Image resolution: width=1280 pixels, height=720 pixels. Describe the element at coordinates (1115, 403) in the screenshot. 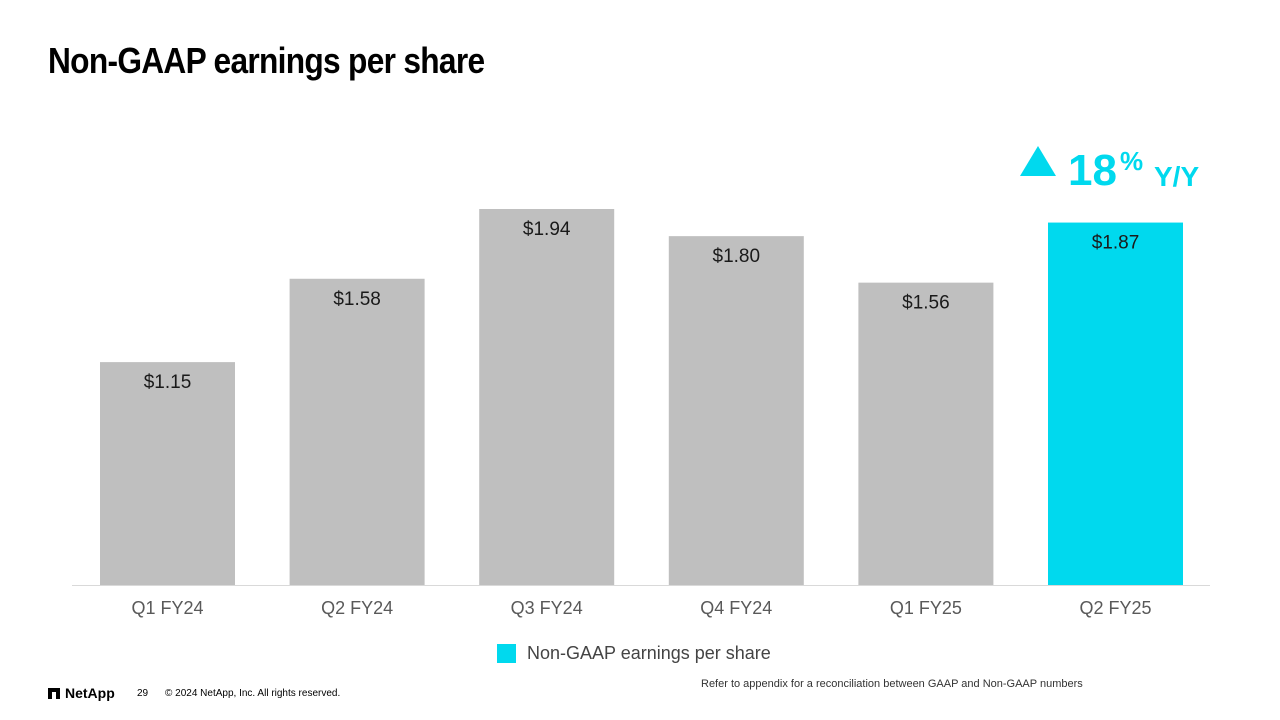

I see `bar-q2-fy25` at that location.